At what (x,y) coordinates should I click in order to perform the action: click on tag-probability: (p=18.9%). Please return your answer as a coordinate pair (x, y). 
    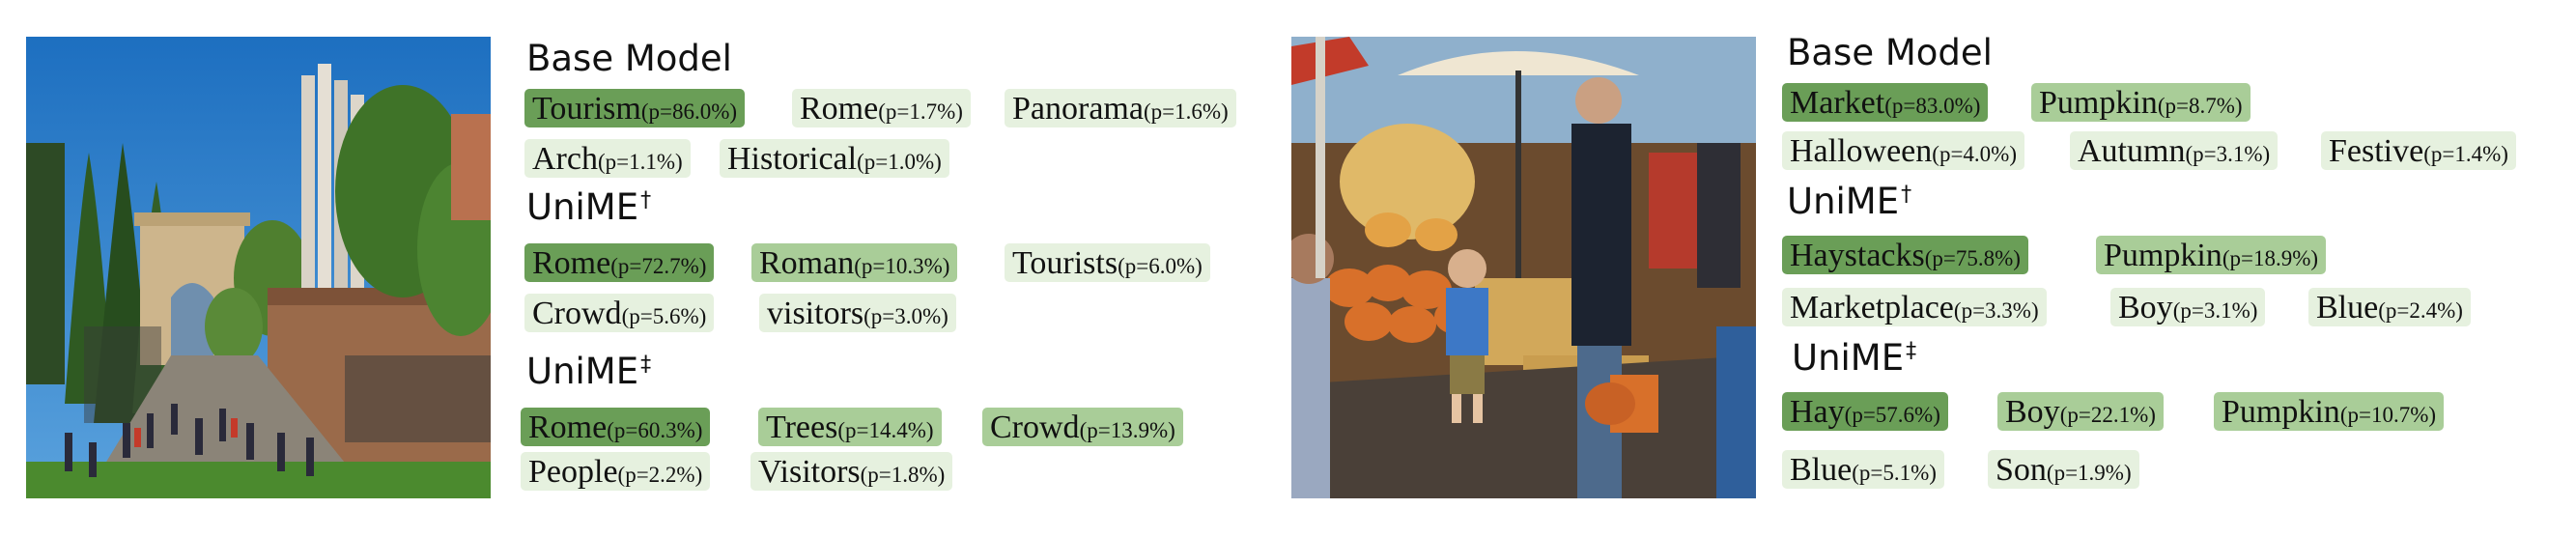
    Looking at the image, I should click on (2270, 258).